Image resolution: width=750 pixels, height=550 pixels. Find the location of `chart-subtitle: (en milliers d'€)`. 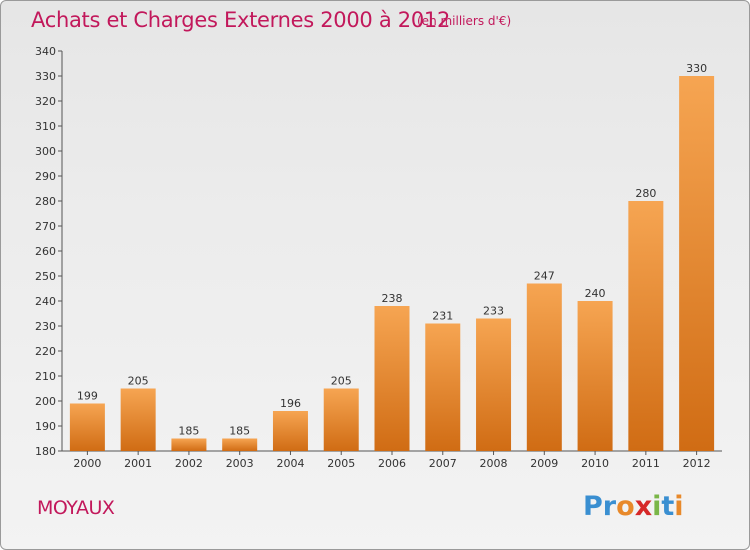

chart-subtitle: (en milliers d'€) is located at coordinates (464, 21).